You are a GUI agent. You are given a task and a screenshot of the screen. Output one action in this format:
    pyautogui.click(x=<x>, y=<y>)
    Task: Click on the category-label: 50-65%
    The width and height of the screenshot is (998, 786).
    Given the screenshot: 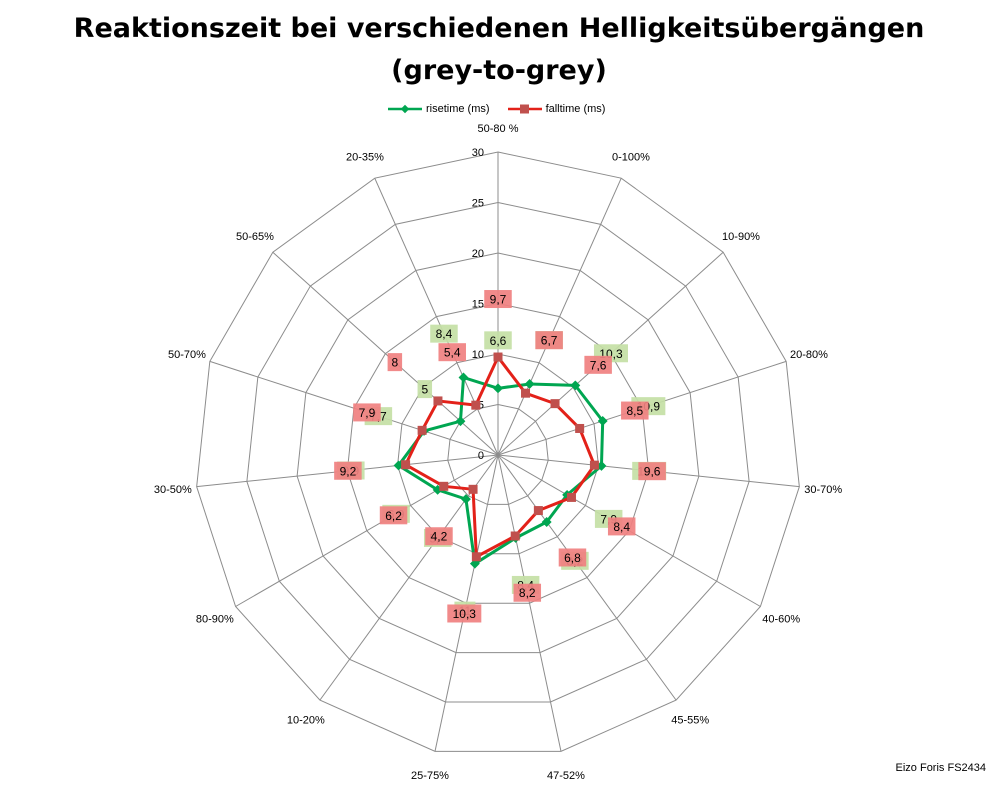 What is the action you would take?
    pyautogui.click(x=255, y=237)
    